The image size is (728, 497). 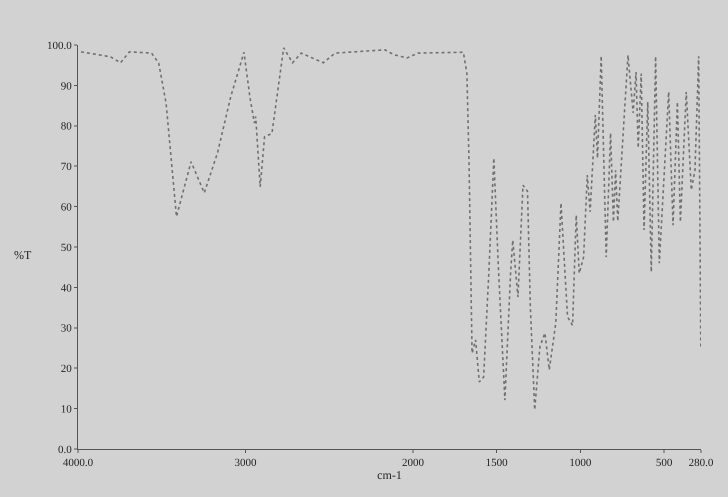 What do you see at coordinates (66, 409) in the screenshot?
I see `y-tick-label: 10` at bounding box center [66, 409].